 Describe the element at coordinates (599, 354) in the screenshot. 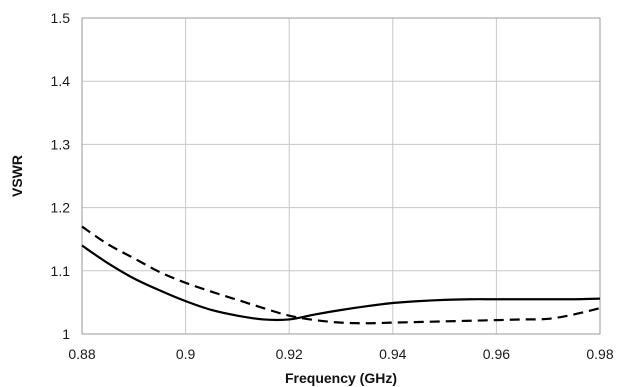

I see `x-tick-label: 0.98` at that location.